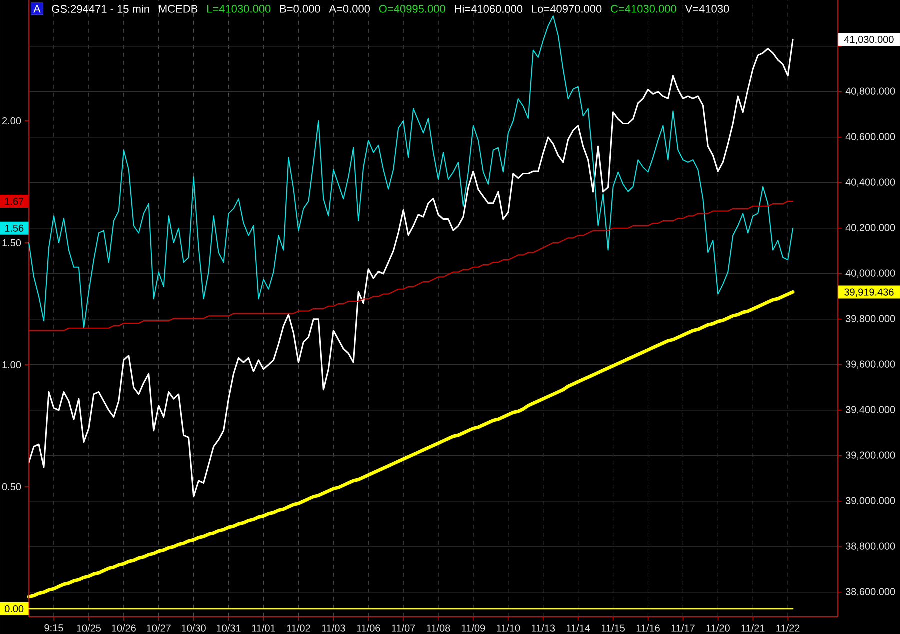 The height and width of the screenshot is (634, 900). Describe the element at coordinates (229, 628) in the screenshot. I see `x-tick-label: 10/31` at that location.